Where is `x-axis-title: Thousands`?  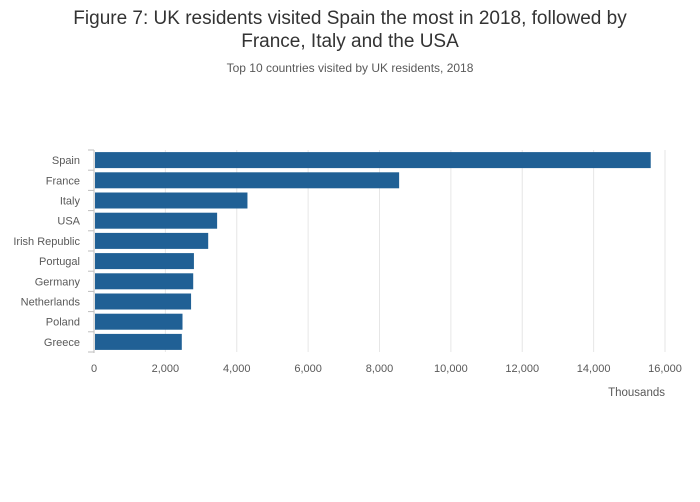 x-axis-title: Thousands is located at coordinates (636, 393).